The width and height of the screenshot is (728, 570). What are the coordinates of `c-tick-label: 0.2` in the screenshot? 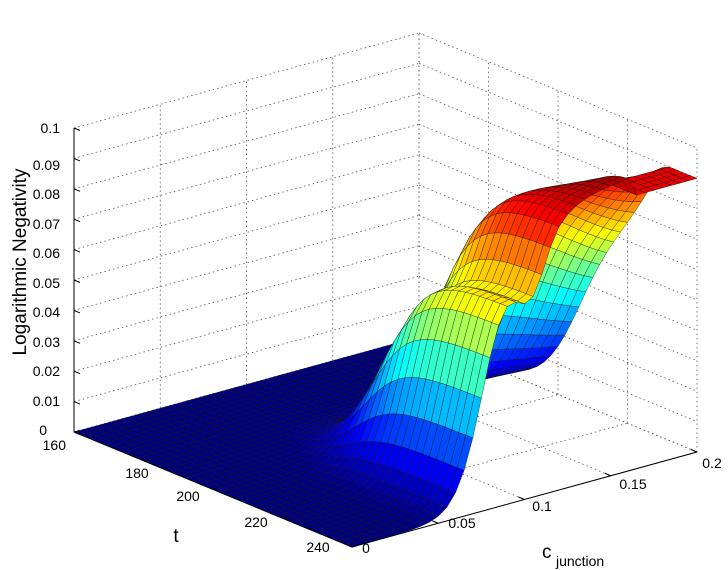 It's located at (712, 463).